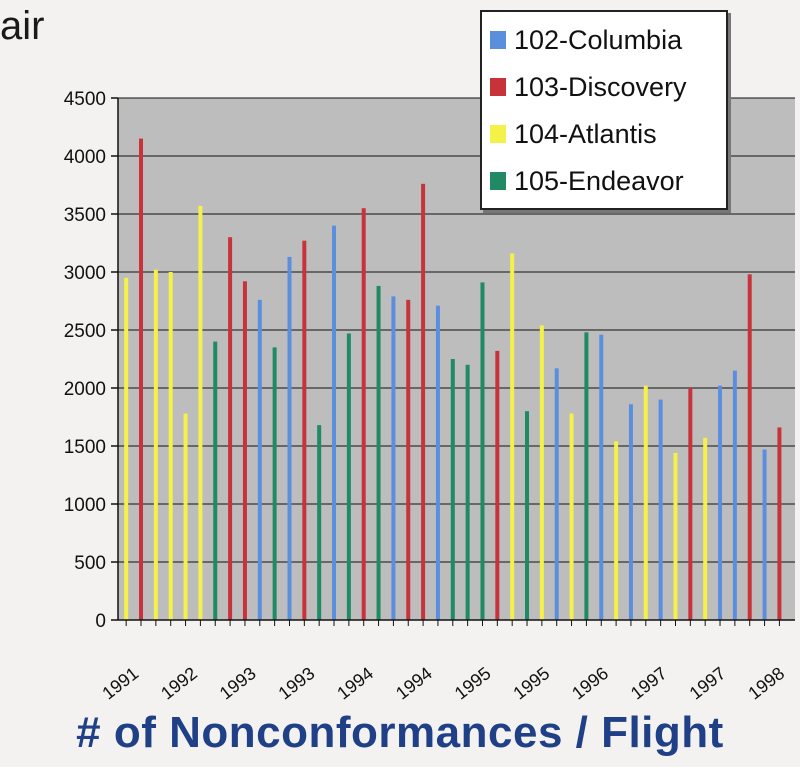 Image resolution: width=800 pixels, height=767 pixels. I want to click on legend-item-discovery: 103-Discovery, so click(588, 87).